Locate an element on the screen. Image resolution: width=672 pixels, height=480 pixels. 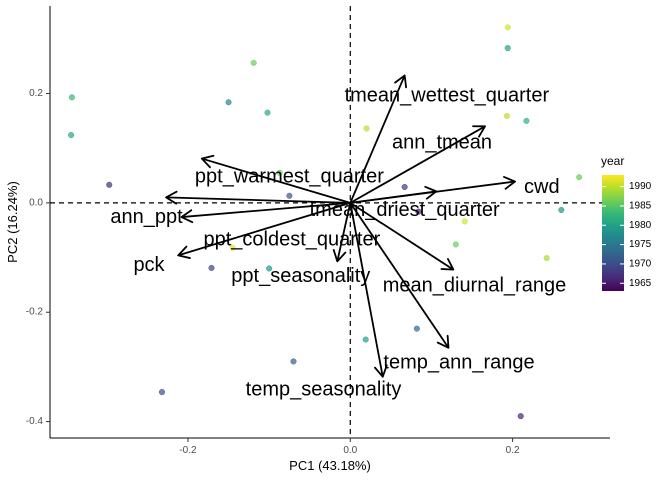
legend-title: year is located at coordinates (612, 161).